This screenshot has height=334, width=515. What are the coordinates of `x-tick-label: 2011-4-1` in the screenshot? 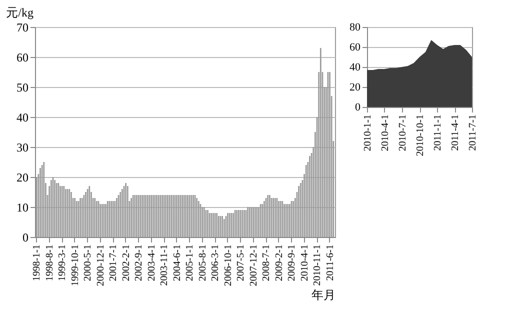 It's located at (455, 132).